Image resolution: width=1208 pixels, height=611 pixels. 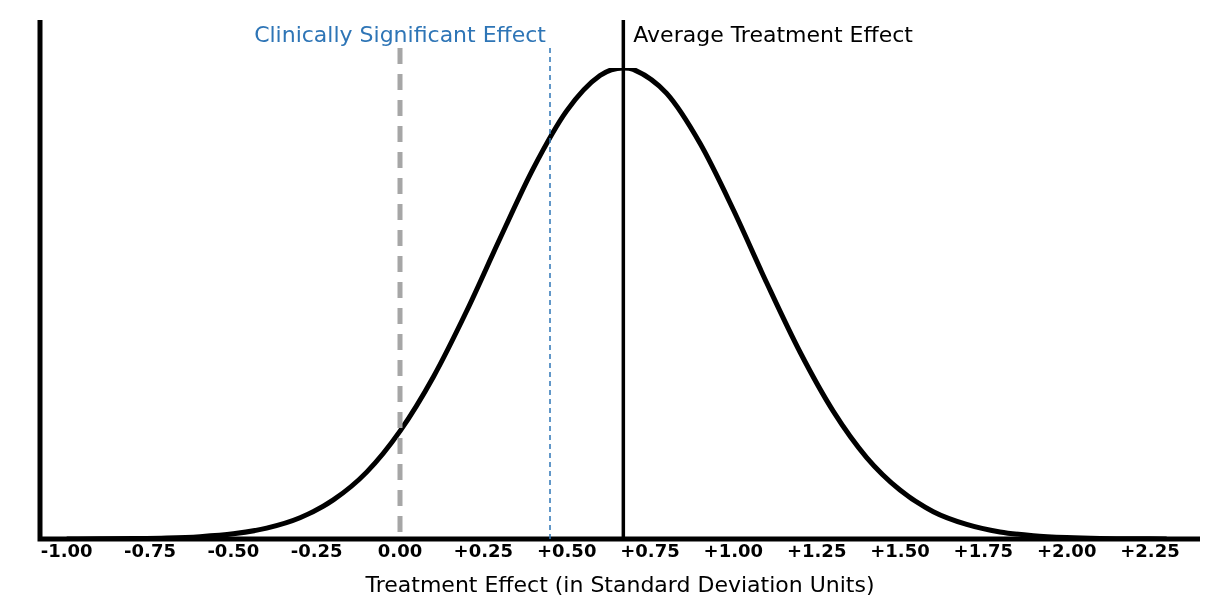 What do you see at coordinates (566, 551) in the screenshot?
I see `x-tick-label: +0.50` at bounding box center [566, 551].